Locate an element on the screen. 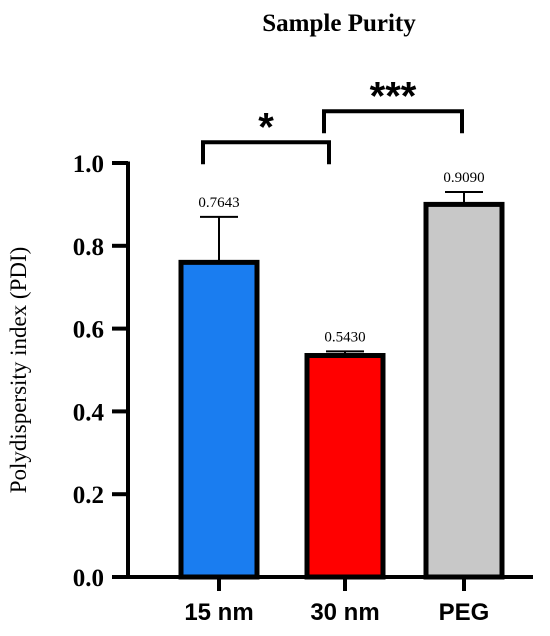  y-tick-label: 0.0 is located at coordinates (88, 578).